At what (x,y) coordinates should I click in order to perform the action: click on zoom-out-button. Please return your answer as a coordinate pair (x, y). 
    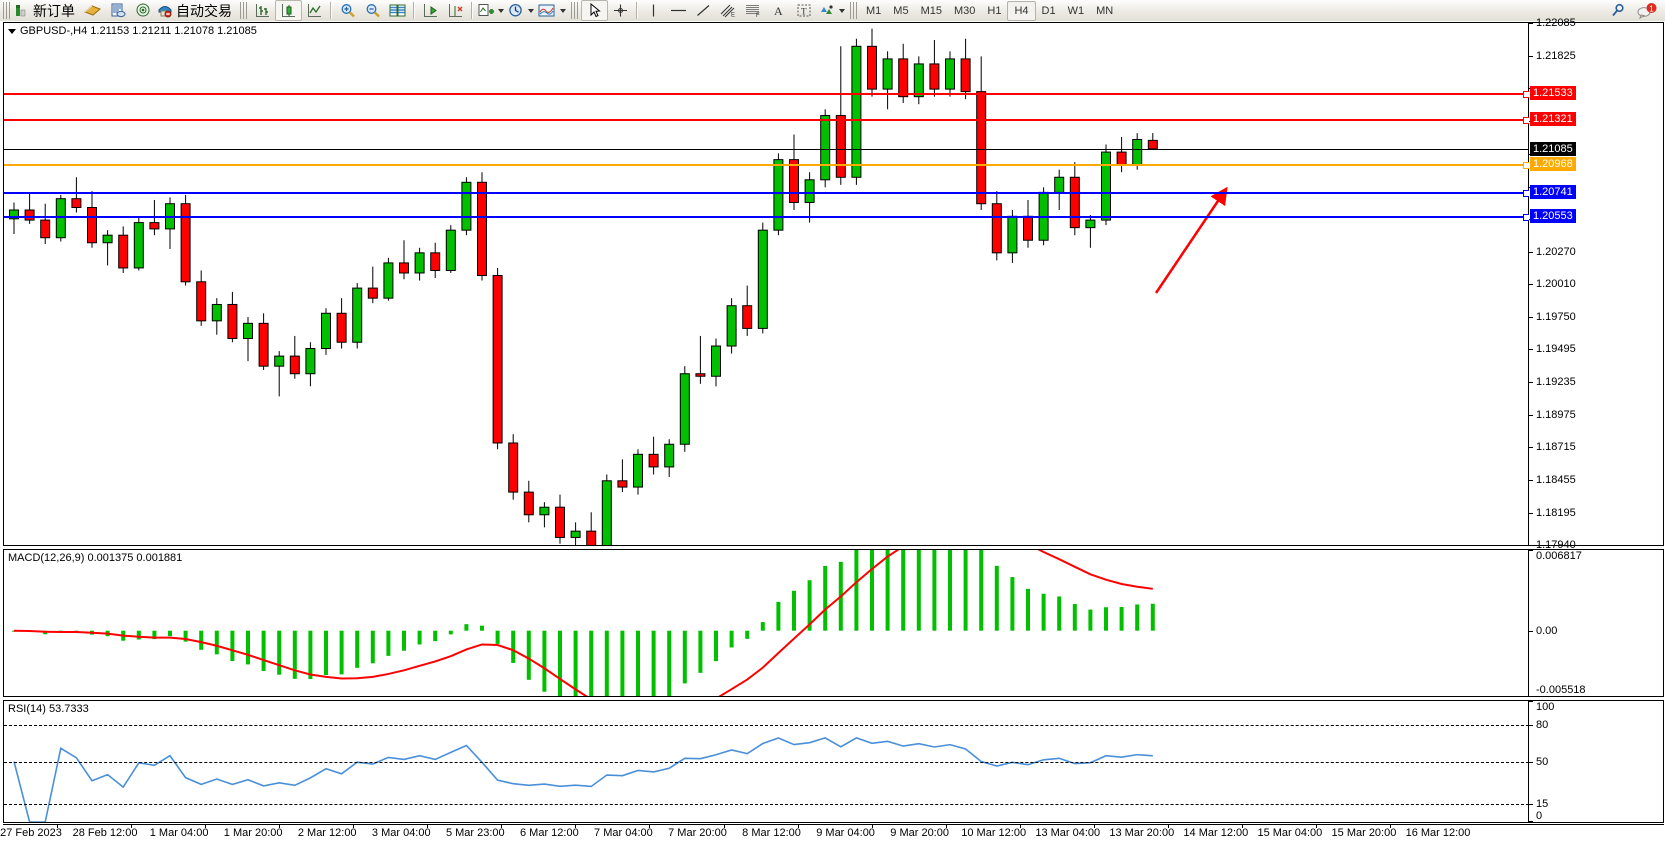
    Looking at the image, I should click on (372, 10).